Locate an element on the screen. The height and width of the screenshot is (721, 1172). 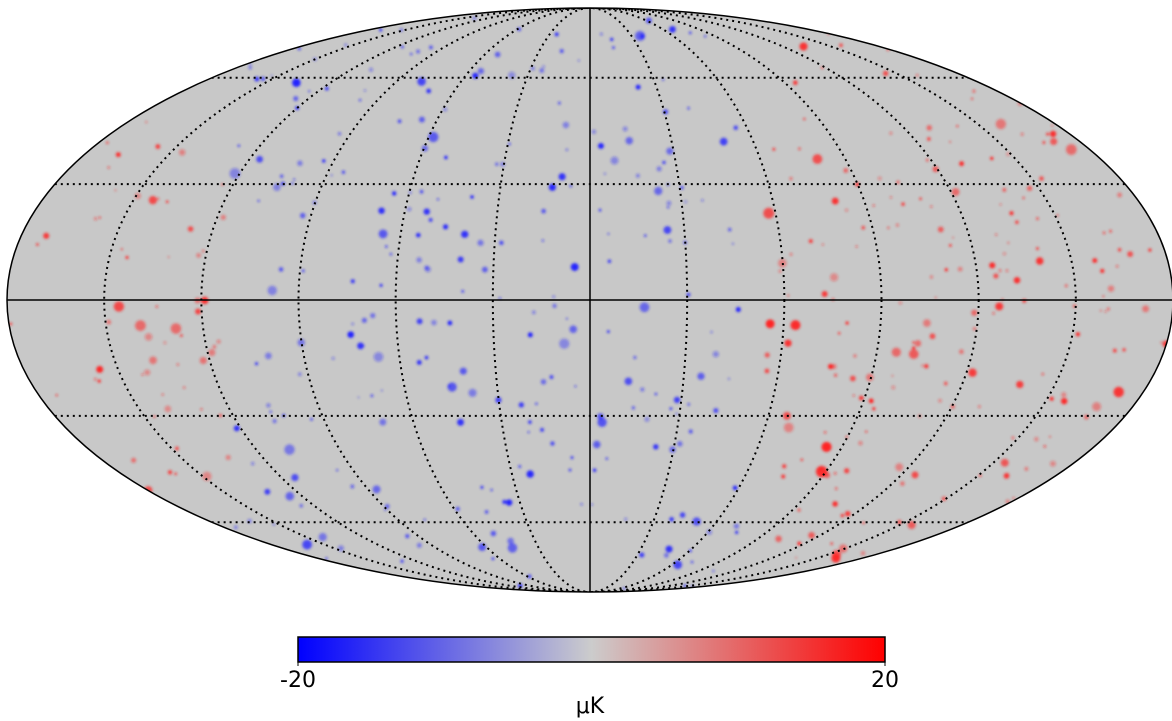
colorbar-unit: μK is located at coordinates (590, 706).